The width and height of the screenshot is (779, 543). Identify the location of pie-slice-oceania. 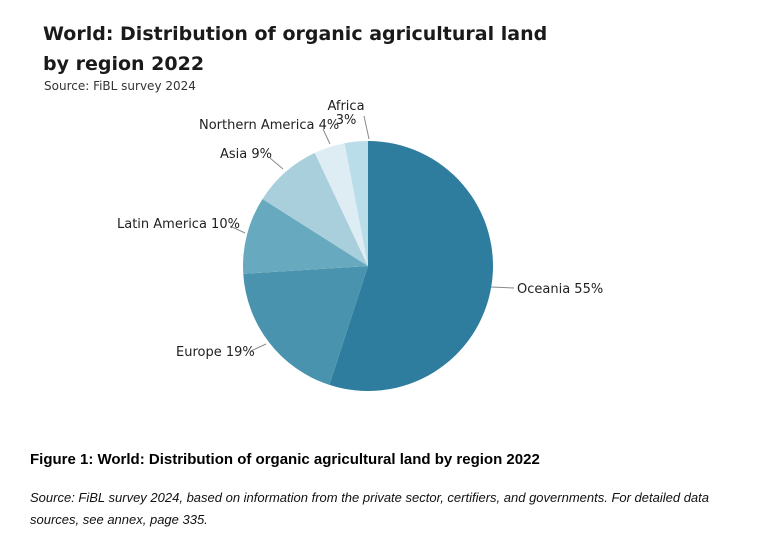
(411, 266).